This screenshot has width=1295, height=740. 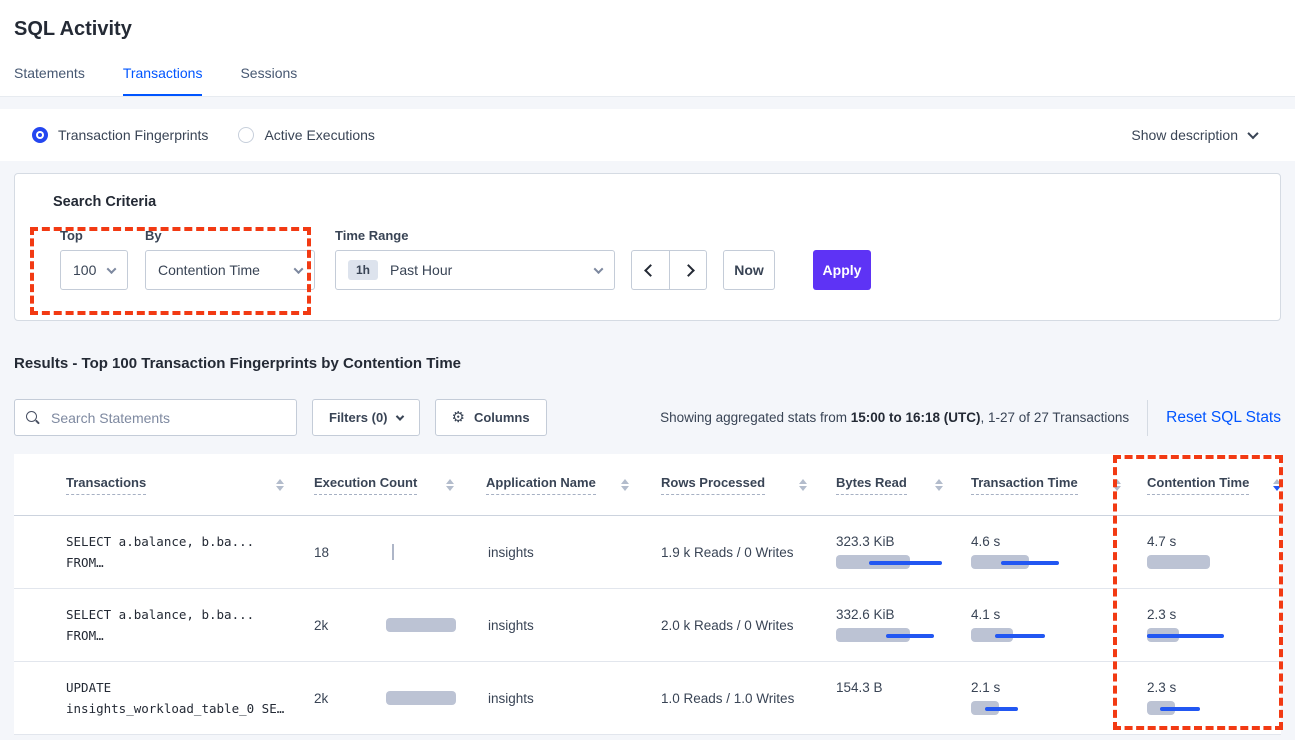 I want to click on transaction-time-cell: 2.1 s, so click(x=1046, y=698).